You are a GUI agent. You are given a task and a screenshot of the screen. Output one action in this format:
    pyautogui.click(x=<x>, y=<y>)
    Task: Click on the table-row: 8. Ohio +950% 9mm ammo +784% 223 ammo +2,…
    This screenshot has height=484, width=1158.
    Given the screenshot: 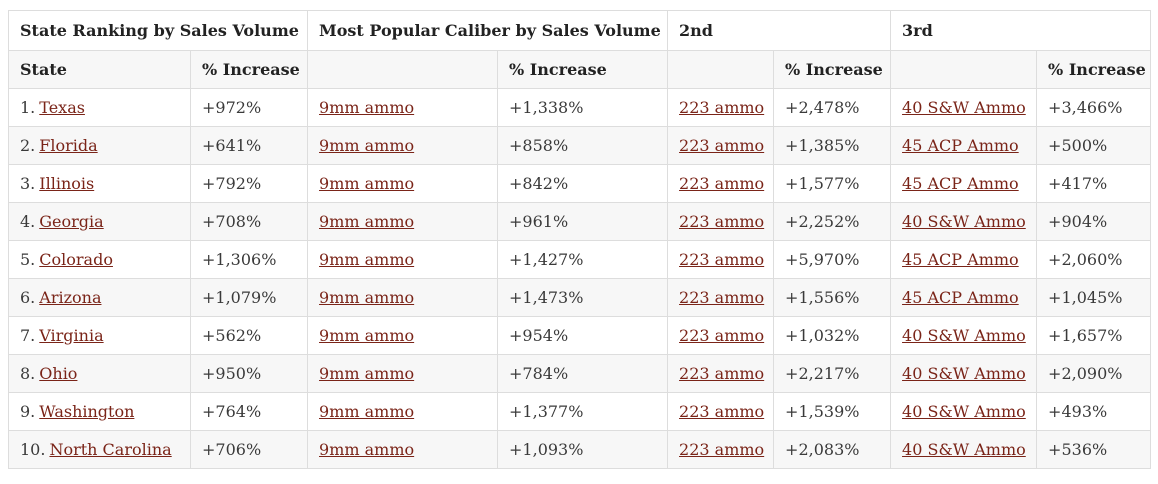 What is the action you would take?
    pyautogui.click(x=580, y=373)
    